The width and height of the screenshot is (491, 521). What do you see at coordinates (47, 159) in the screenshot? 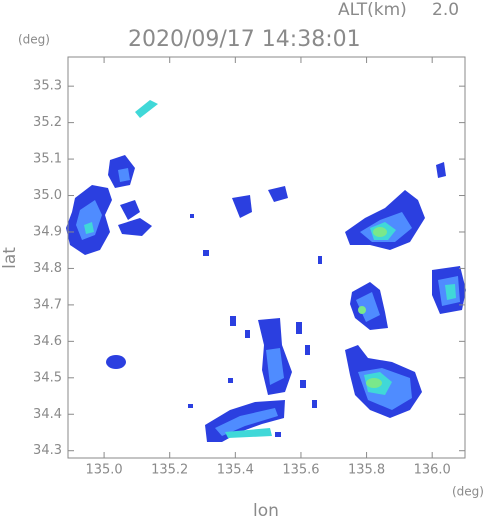
I see `y-tick-label: 35.1` at bounding box center [47, 159].